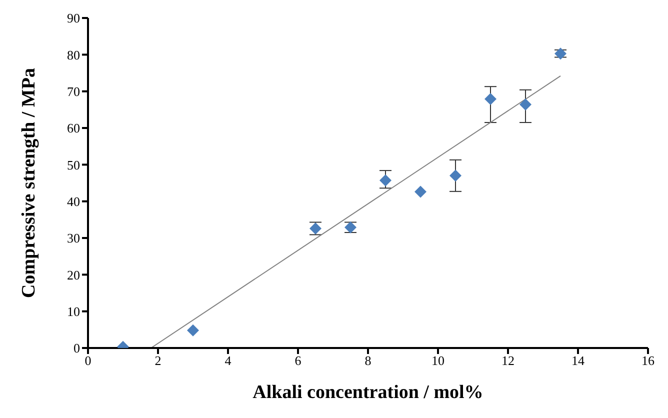 This screenshot has width=668, height=418. Describe the element at coordinates (88, 360) in the screenshot. I see `x-tick-label: 0` at that location.